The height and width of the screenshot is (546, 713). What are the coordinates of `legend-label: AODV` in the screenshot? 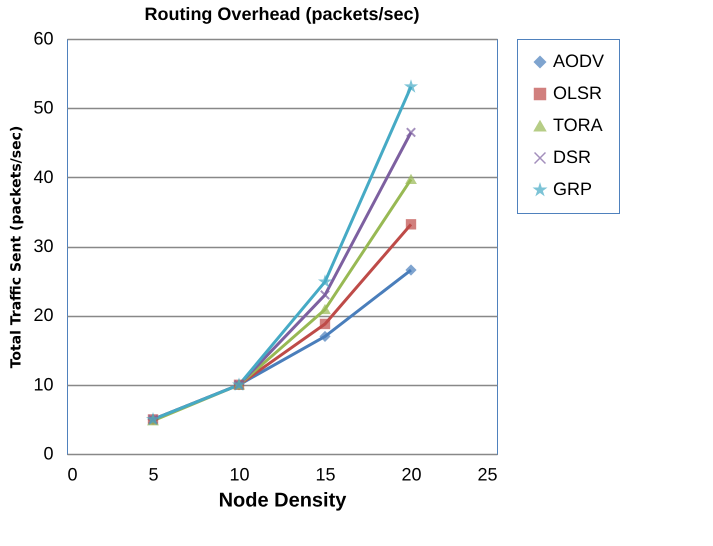 It's located at (578, 61).